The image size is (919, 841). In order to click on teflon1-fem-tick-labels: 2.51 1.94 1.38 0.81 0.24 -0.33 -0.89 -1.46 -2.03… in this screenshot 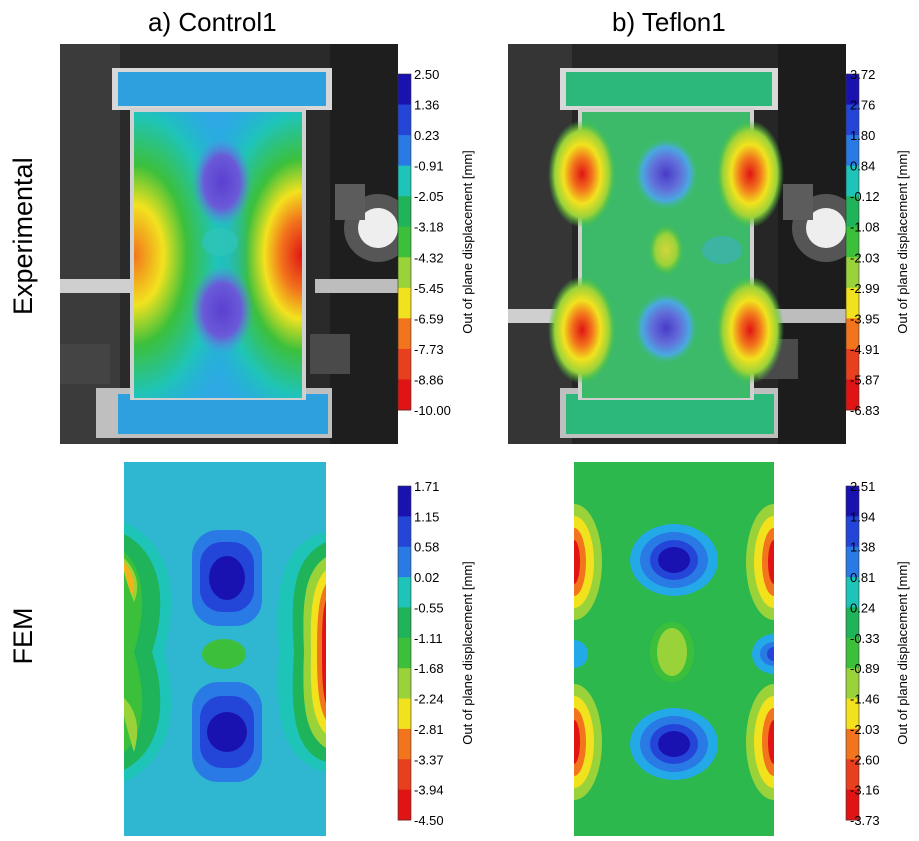, I will do `click(879, 653)`.